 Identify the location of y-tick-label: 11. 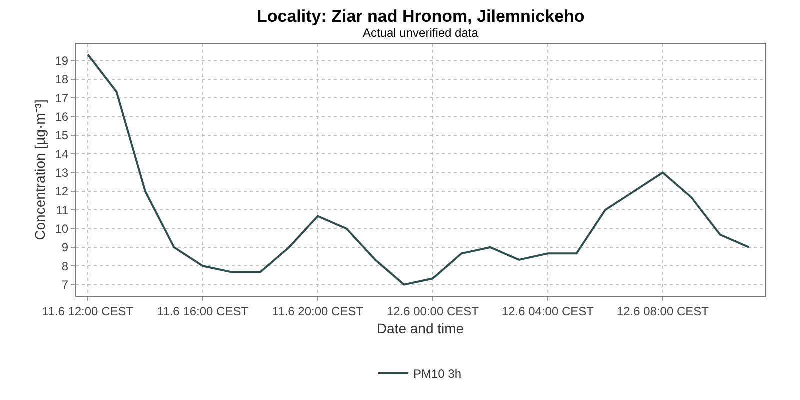
(62, 210).